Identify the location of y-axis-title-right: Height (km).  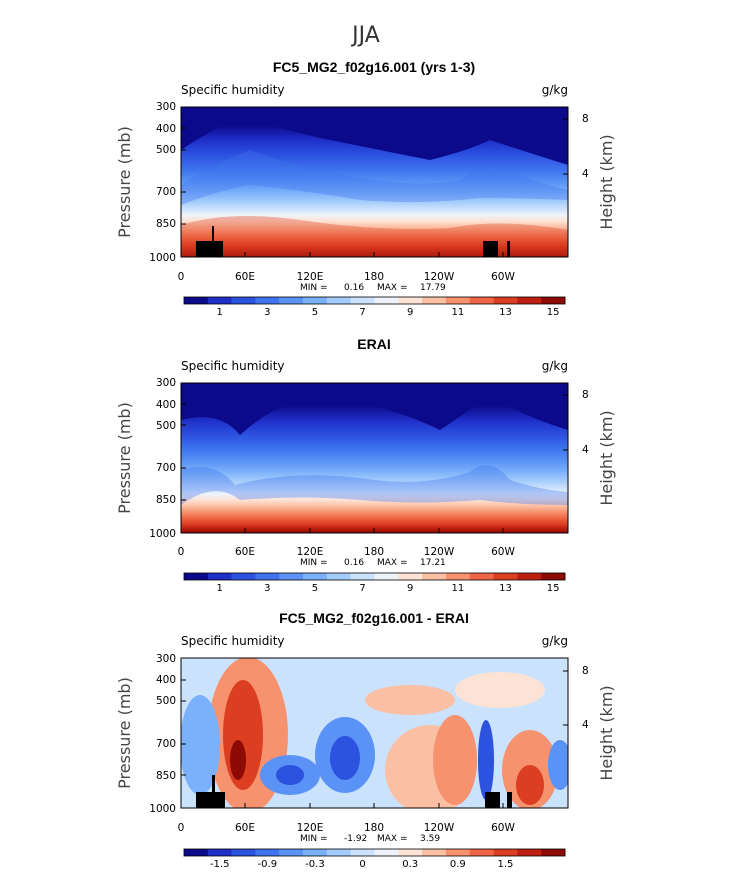
(606, 457).